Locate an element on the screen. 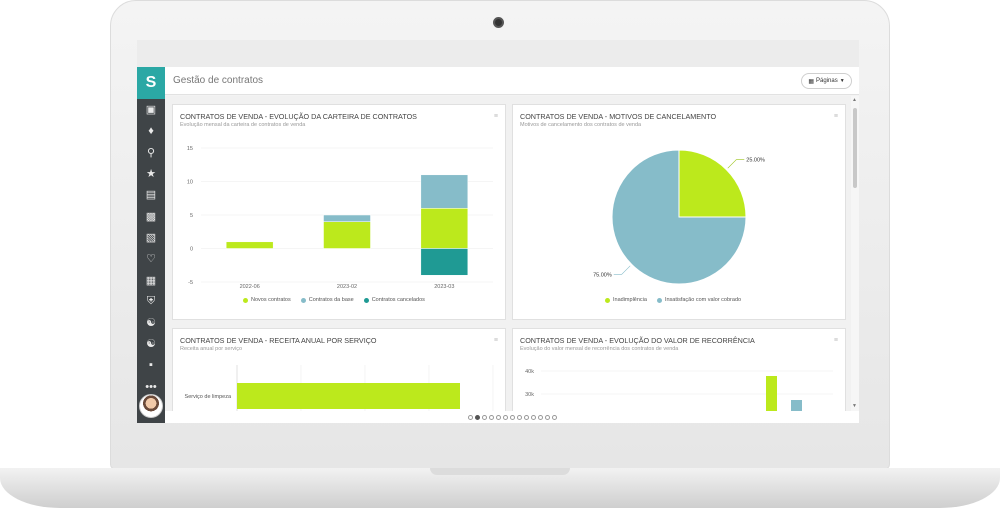 This screenshot has width=1000, height=511. pagination-dots is located at coordinates (512, 417).